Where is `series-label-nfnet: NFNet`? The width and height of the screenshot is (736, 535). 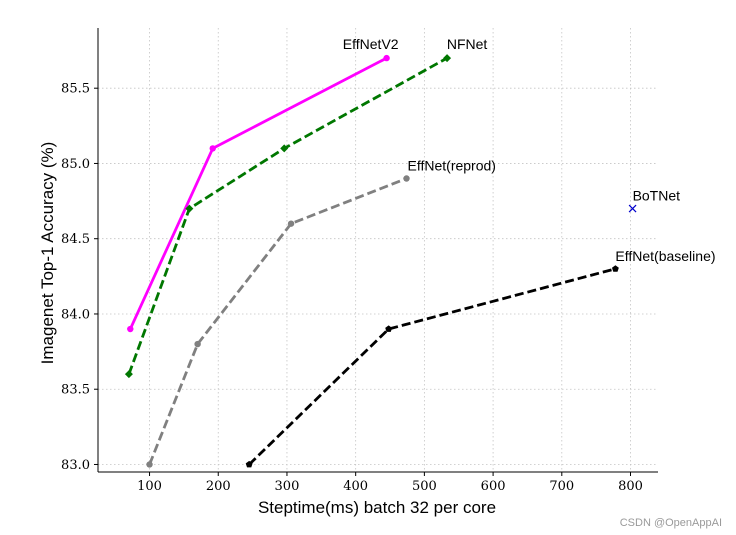
series-label-nfnet: NFNet is located at coordinates (467, 44).